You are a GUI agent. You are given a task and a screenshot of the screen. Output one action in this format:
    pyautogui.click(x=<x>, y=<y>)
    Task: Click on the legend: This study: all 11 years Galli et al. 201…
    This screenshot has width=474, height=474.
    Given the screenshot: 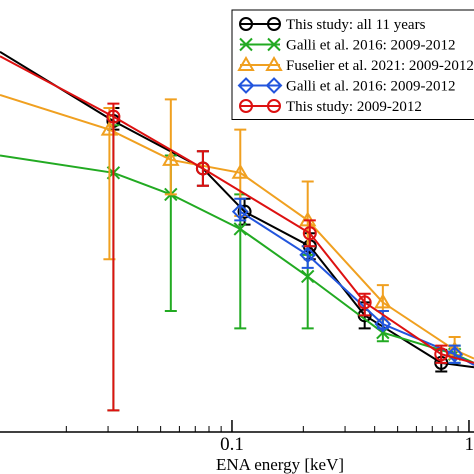 What is the action you would take?
    pyautogui.click(x=352, y=64)
    